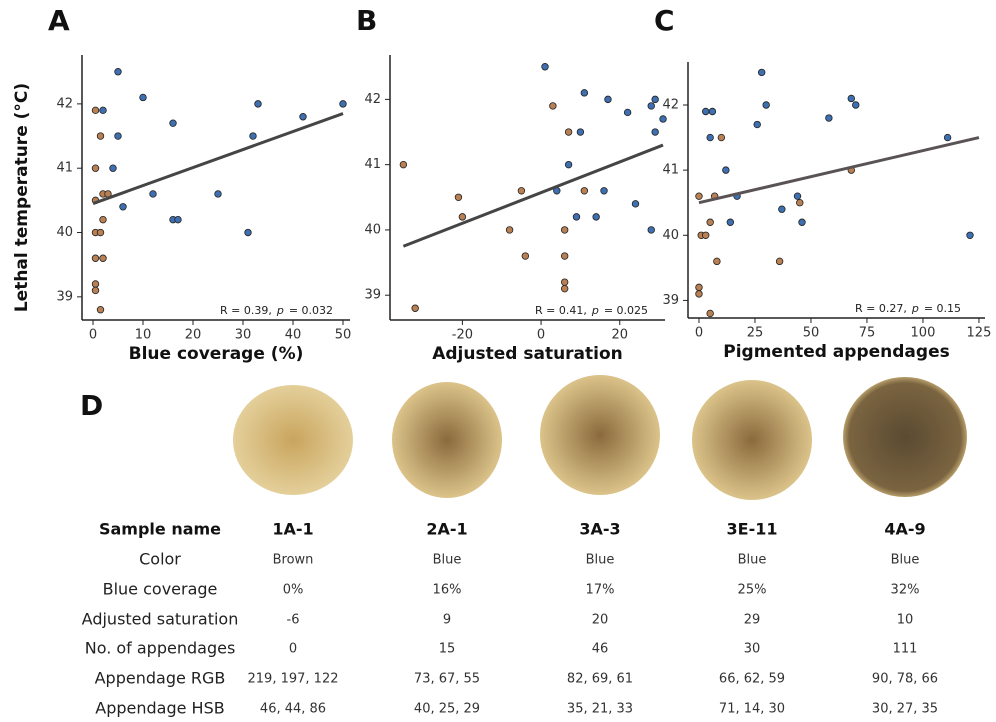 Image resolution: width=996 pixels, height=722 pixels. I want to click on annotation: R = 0.39, p = 0.032, so click(276, 310).